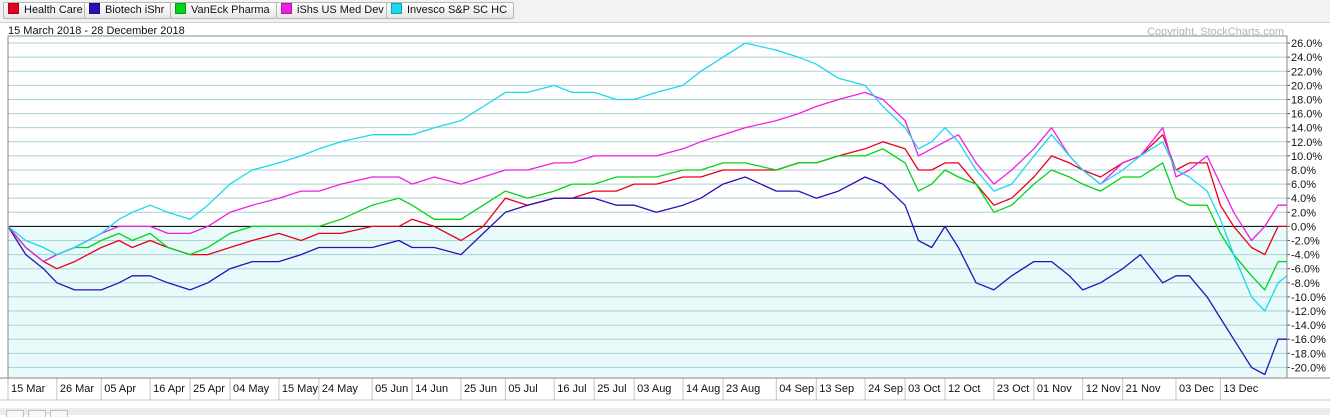  What do you see at coordinates (340, 389) in the screenshot?
I see `x-tick-label: 24 May` at bounding box center [340, 389].